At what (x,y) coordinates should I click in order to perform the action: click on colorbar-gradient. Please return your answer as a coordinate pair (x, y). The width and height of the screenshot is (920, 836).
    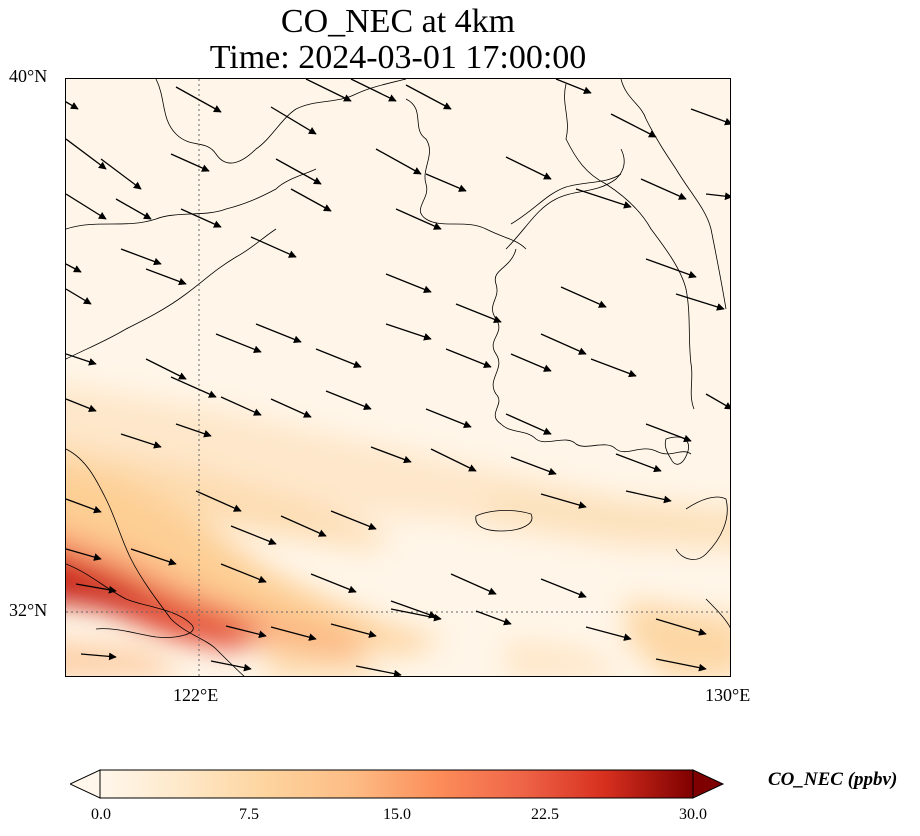
    Looking at the image, I should click on (396, 784).